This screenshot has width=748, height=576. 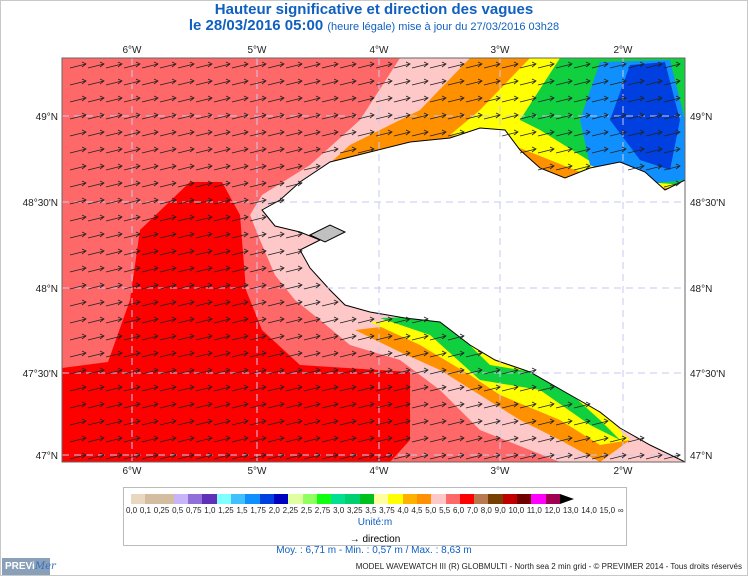 What do you see at coordinates (193, 510) in the screenshot?
I see `colorbar-tick-label: 0,75` at bounding box center [193, 510].